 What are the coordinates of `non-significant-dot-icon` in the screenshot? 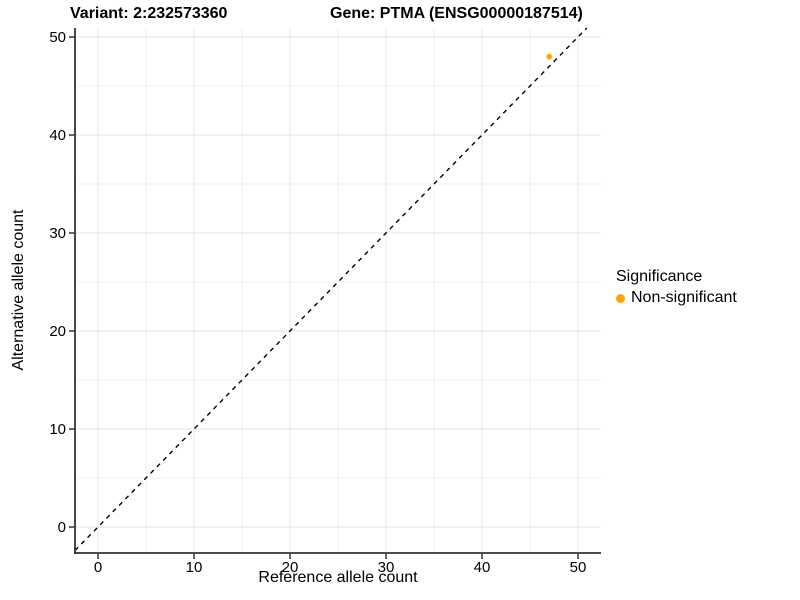 It's located at (620, 298).